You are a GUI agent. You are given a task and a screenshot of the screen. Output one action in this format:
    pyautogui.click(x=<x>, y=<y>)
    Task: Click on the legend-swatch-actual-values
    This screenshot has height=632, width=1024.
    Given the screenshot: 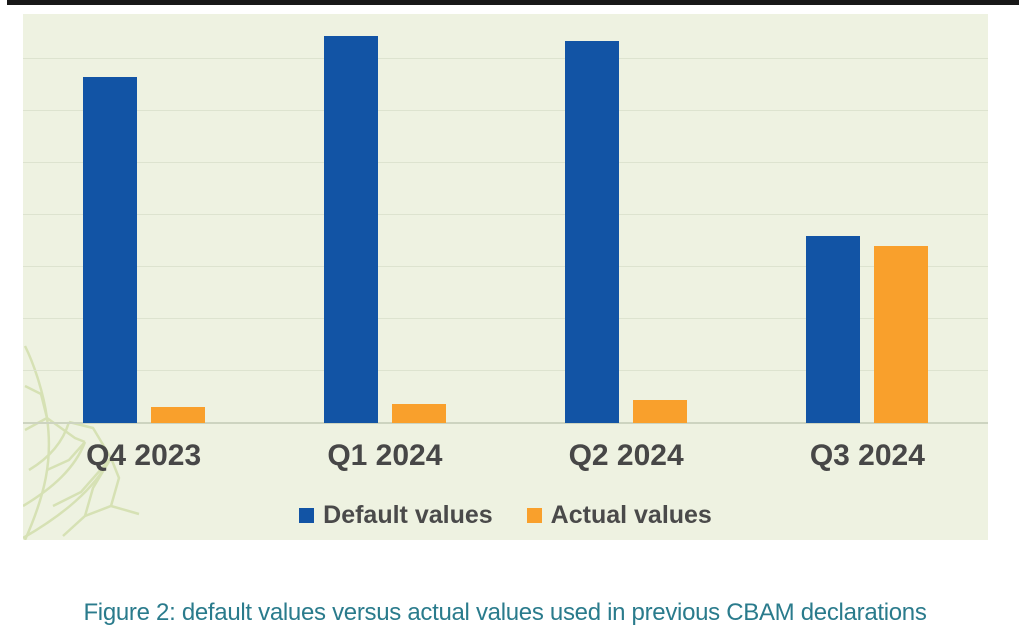 What is the action you would take?
    pyautogui.click(x=534, y=515)
    